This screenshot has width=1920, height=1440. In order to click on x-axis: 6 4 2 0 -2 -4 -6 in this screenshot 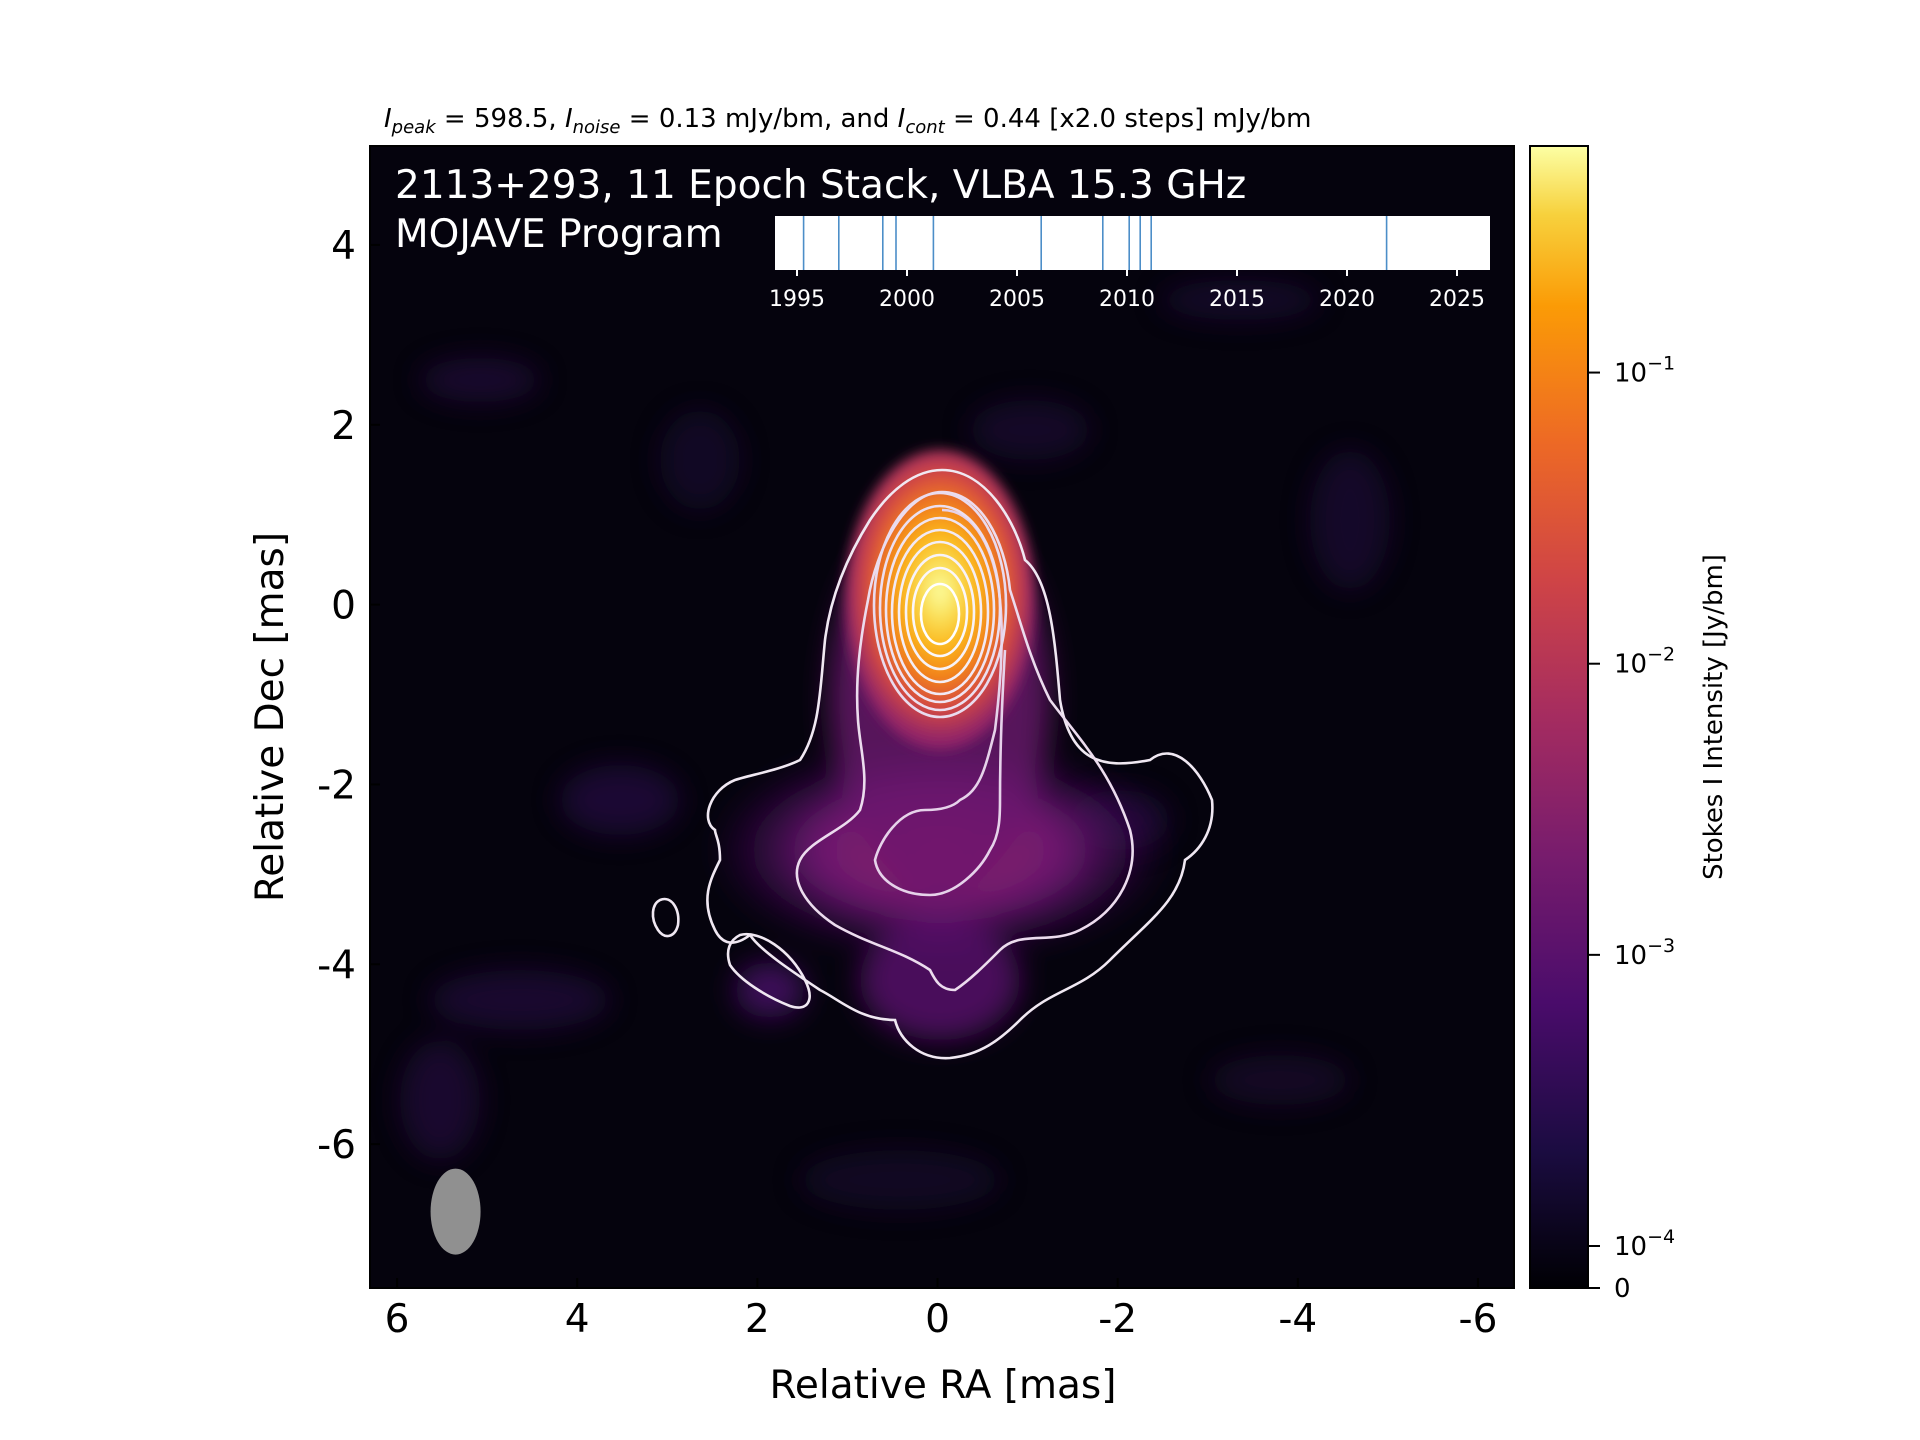, I will do `click(941, 1310)`.